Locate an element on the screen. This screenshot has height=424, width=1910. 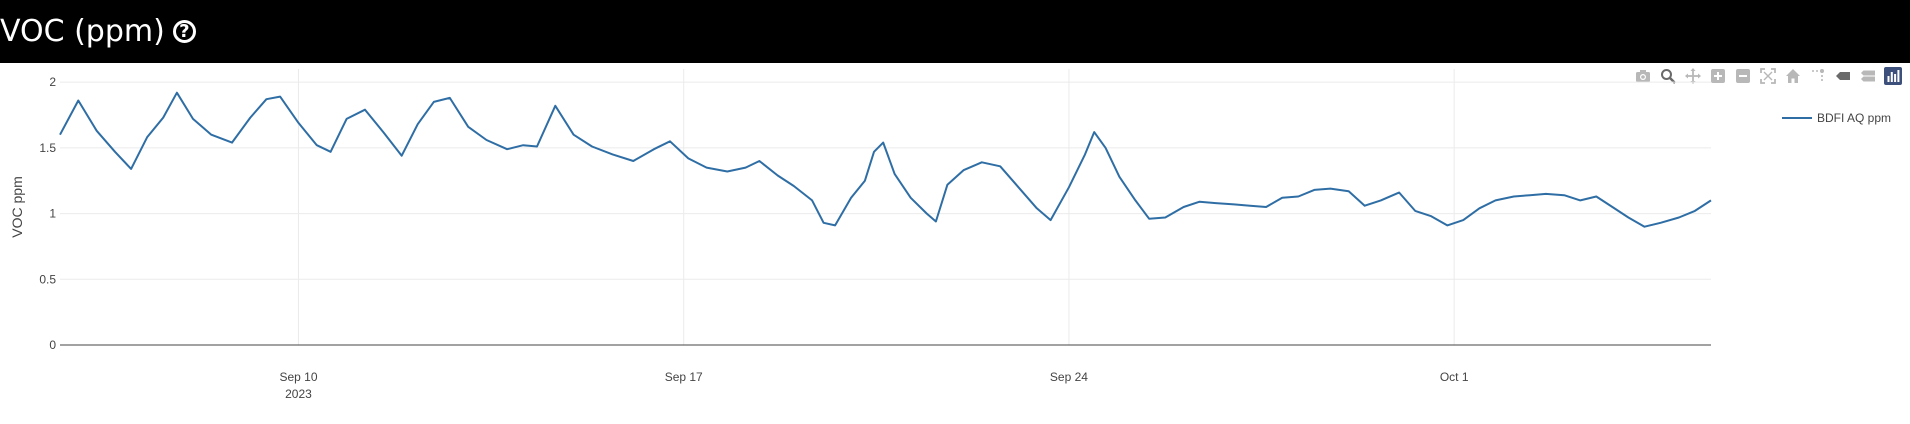
autoscale-icon is located at coordinates (1768, 76).